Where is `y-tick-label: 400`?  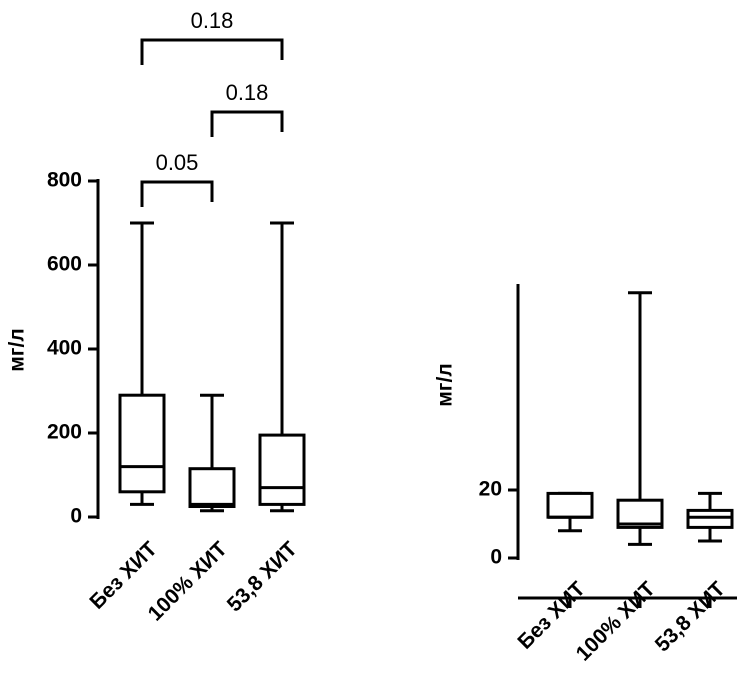 y-tick-label: 400 is located at coordinates (64, 348).